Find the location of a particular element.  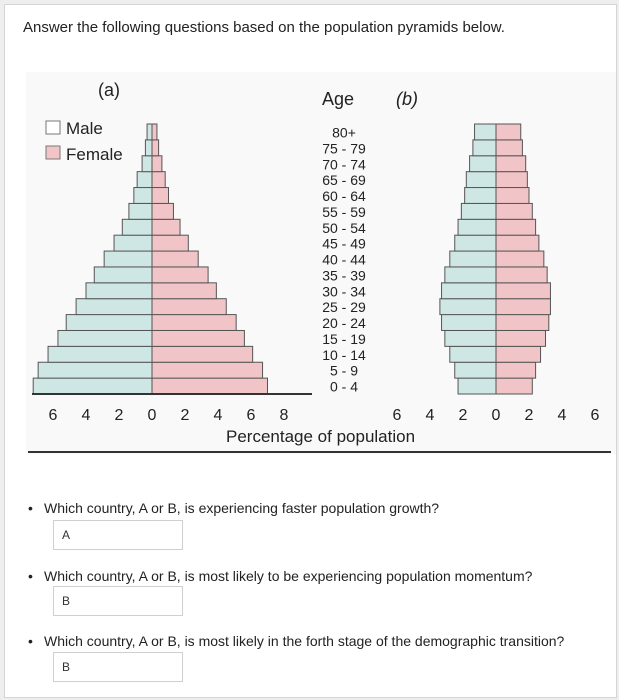

answer-3-input: B is located at coordinates (118, 667).